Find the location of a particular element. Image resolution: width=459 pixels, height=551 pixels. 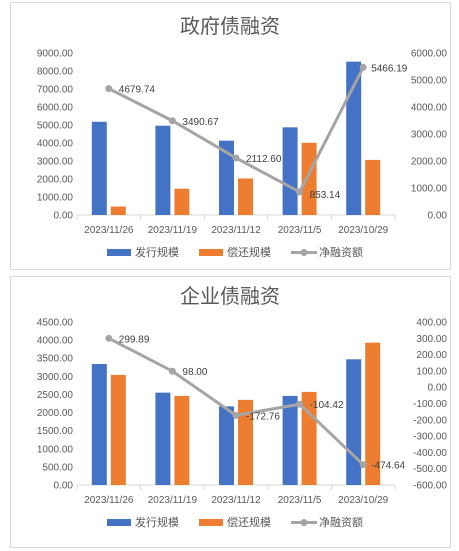

right-axis-tick-label: 4000.00 is located at coordinates (429, 108).